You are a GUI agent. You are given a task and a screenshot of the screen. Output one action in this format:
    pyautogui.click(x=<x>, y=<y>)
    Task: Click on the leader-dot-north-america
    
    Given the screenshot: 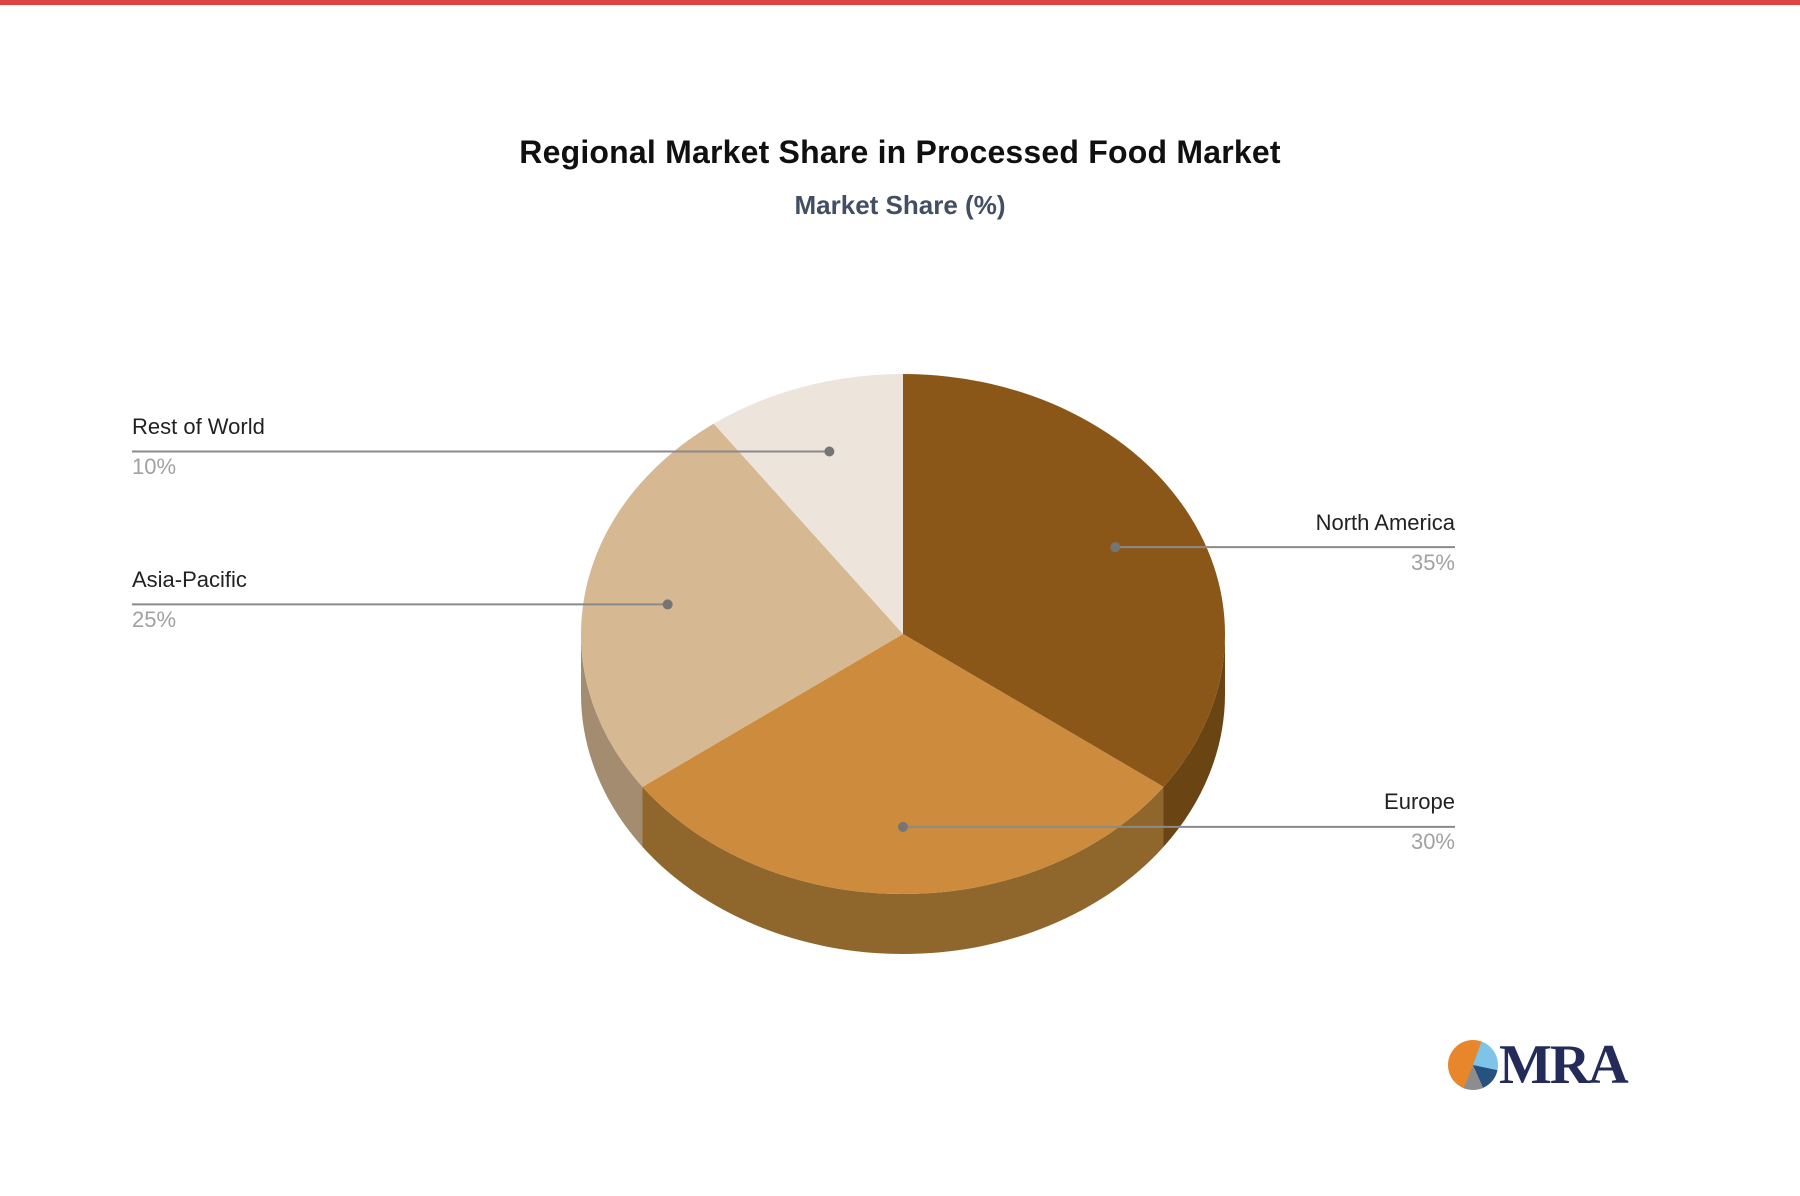 What is the action you would take?
    pyautogui.click(x=1115, y=547)
    